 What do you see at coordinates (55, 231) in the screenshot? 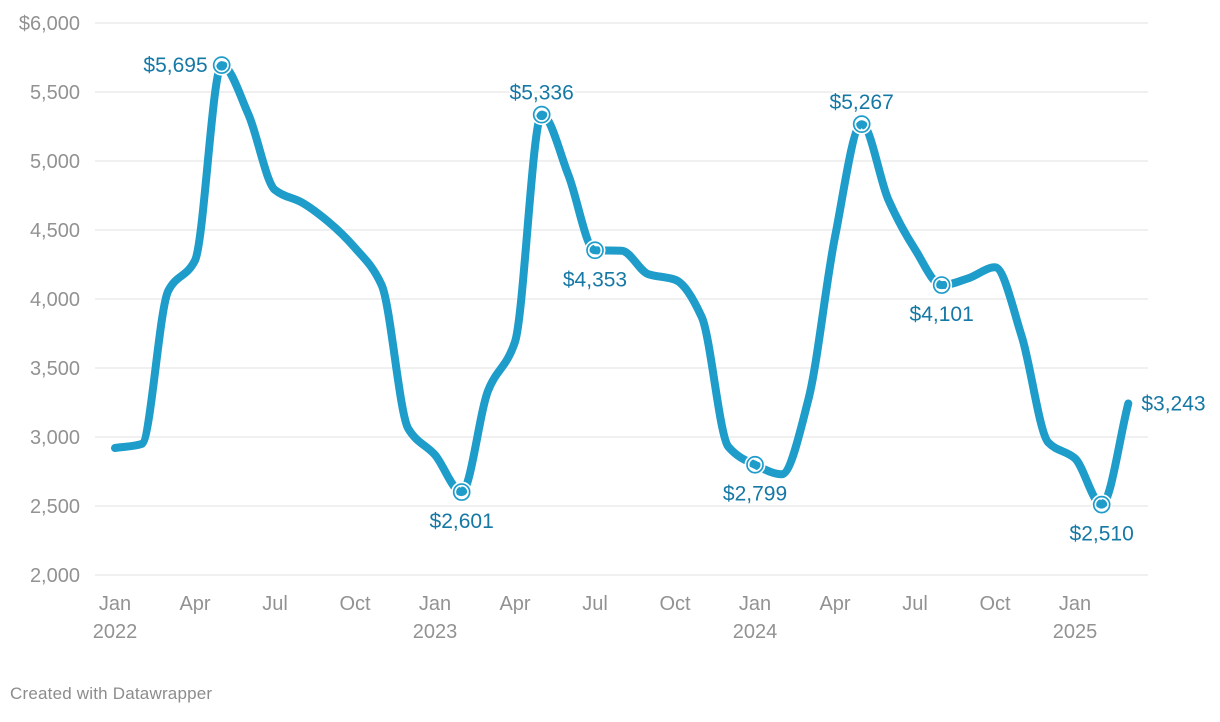
I see `y-axis-label: 4,500` at bounding box center [55, 231].